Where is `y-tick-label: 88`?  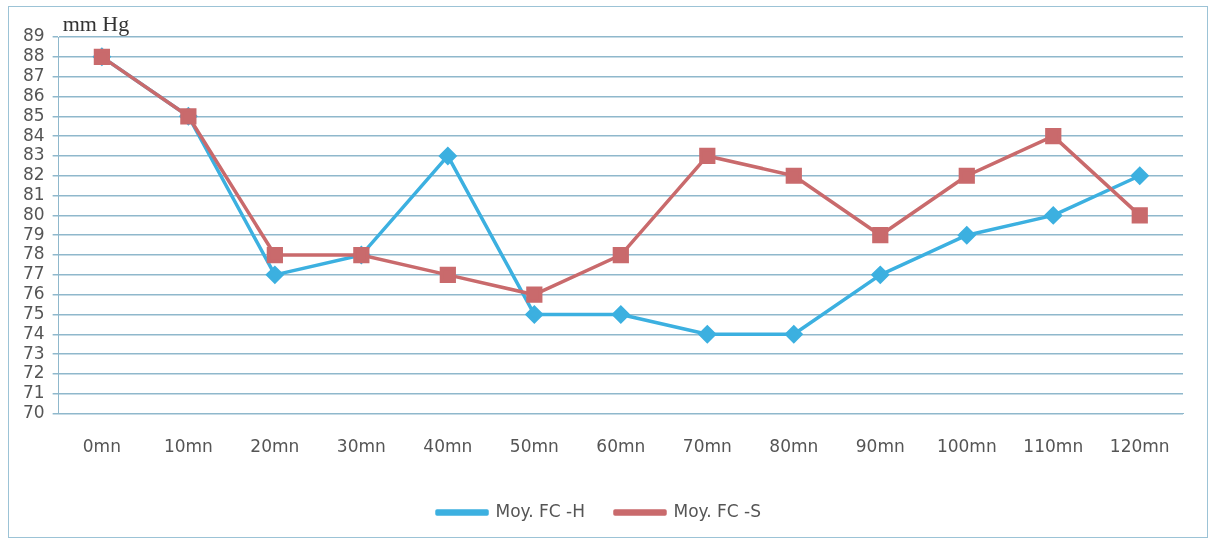
y-tick-label: 88 is located at coordinates (33, 55).